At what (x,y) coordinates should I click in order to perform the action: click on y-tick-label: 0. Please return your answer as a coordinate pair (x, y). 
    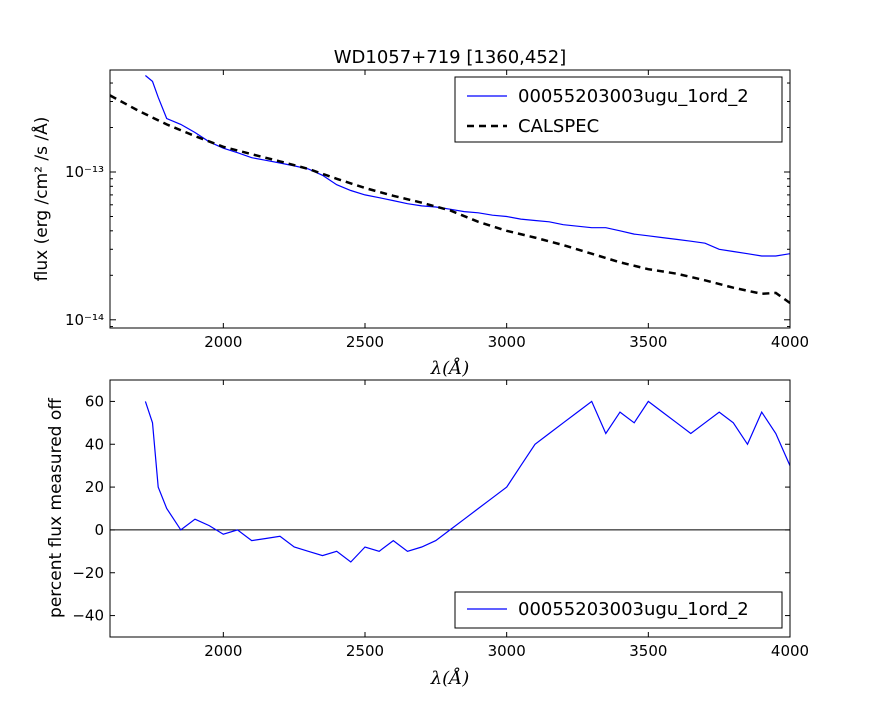
    Looking at the image, I should click on (99, 530).